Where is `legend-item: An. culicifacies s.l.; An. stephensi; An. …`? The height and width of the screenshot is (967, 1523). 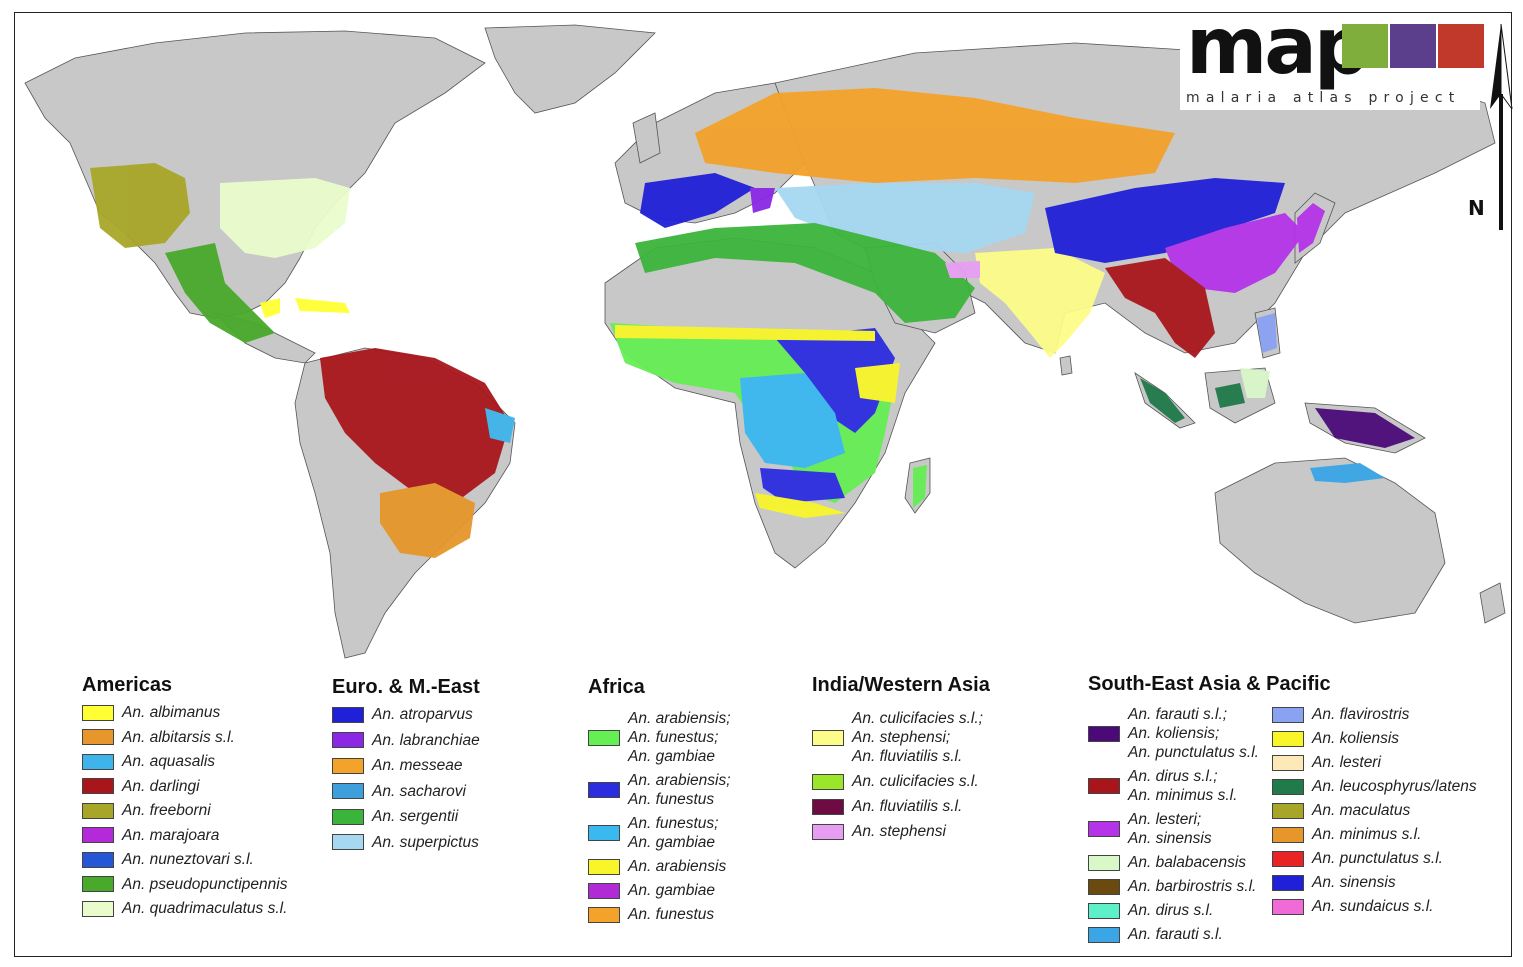 legend-item: An. culicifacies s.l.; An. stephensi; An. … is located at coordinates (901, 737).